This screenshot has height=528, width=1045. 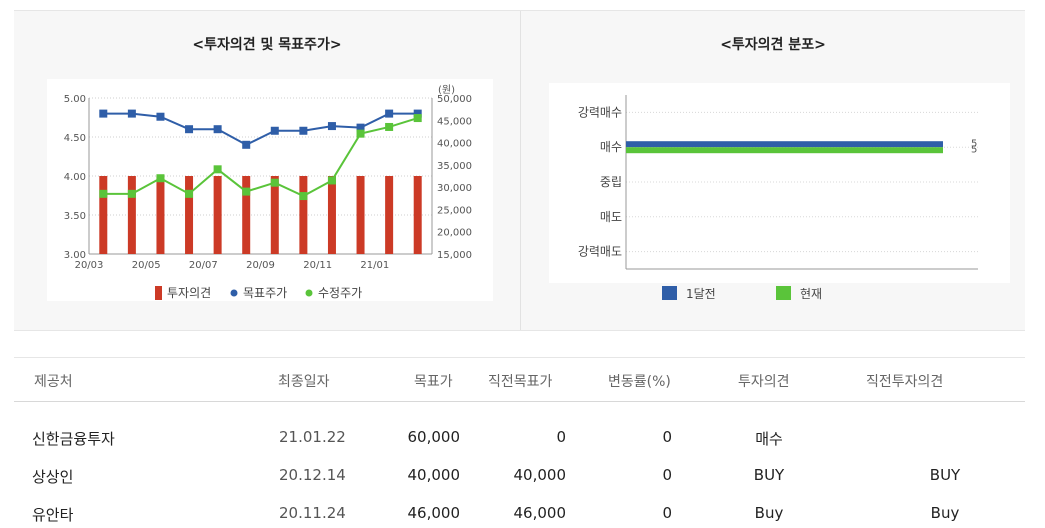 What do you see at coordinates (340, 293) in the screenshot?
I see `legend-label: 수정주가` at bounding box center [340, 293].